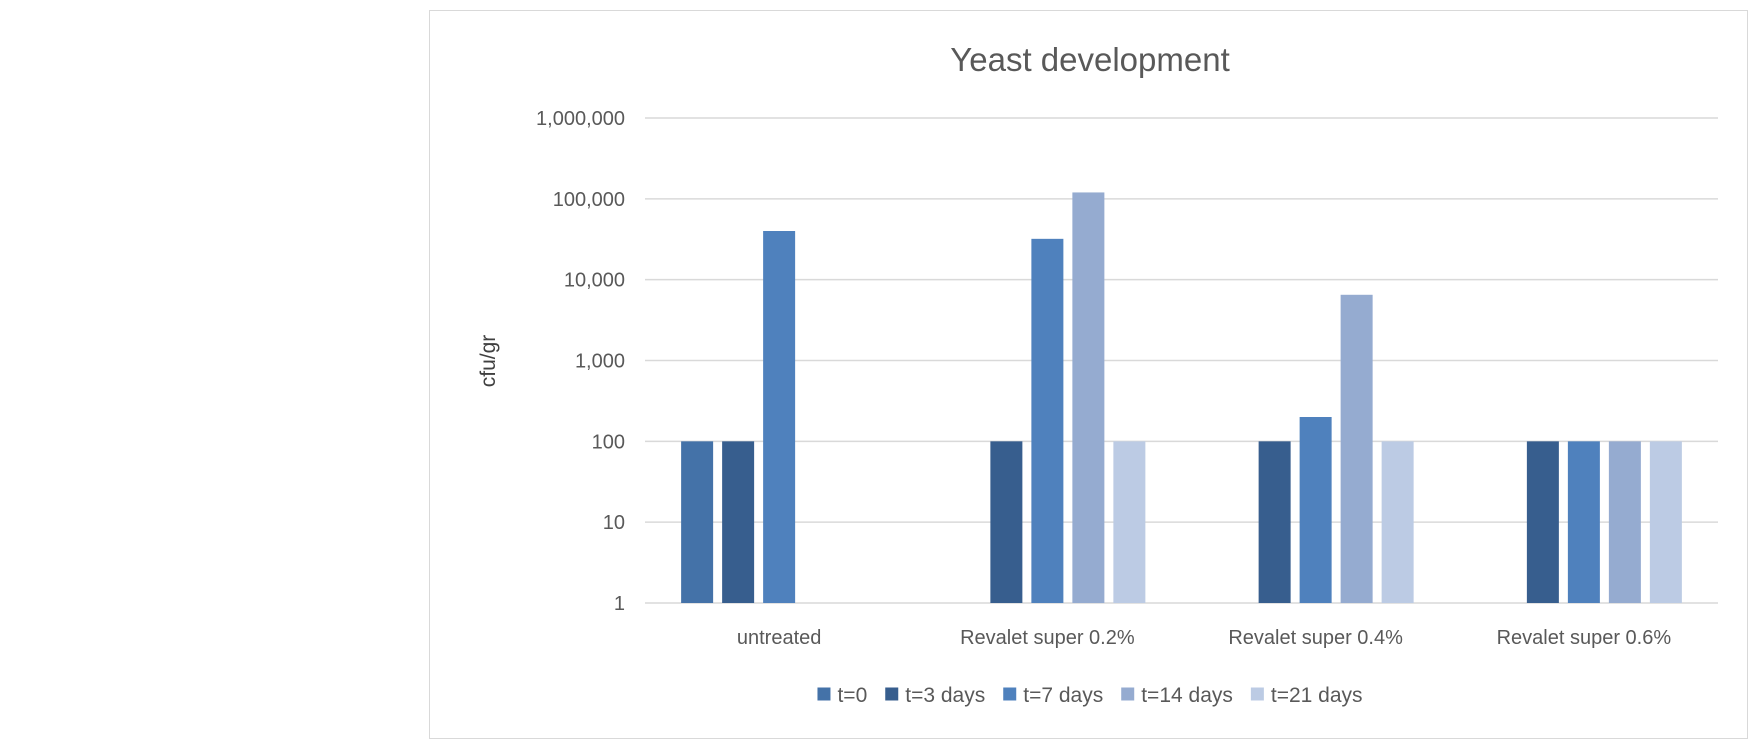 The height and width of the screenshot is (750, 1750). What do you see at coordinates (779, 638) in the screenshot?
I see `x-category-label: untreated` at bounding box center [779, 638].